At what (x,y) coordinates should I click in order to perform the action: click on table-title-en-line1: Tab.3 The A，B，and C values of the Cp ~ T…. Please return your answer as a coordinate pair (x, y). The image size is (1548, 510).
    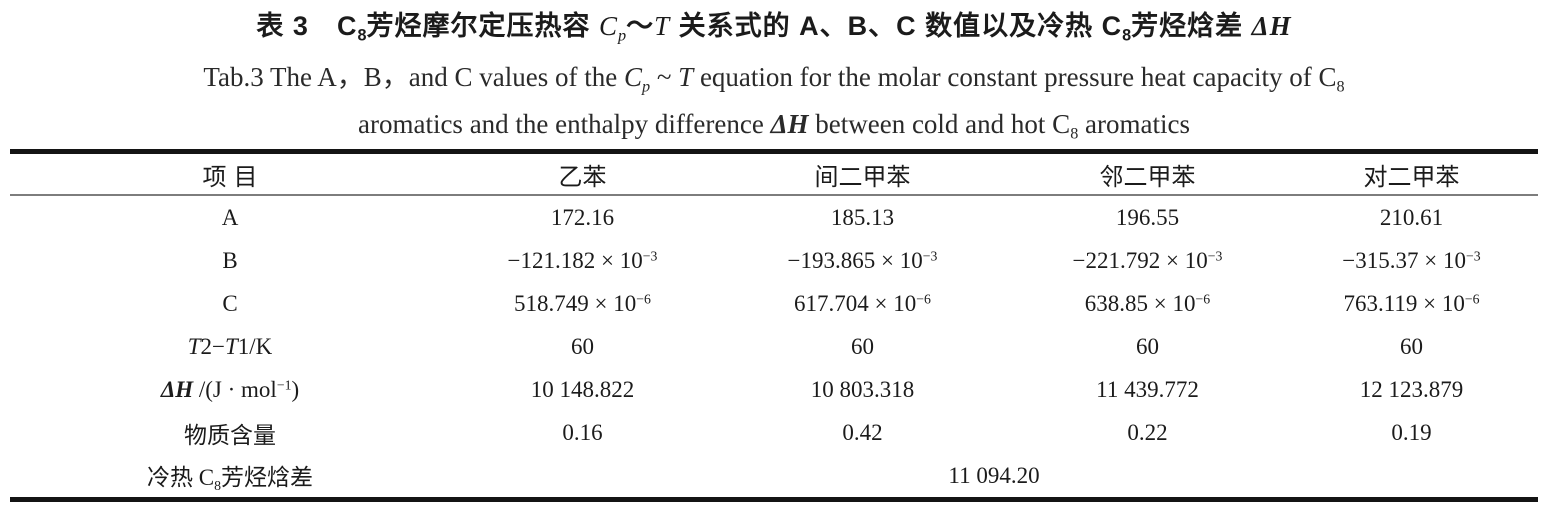
    Looking at the image, I should click on (774, 79).